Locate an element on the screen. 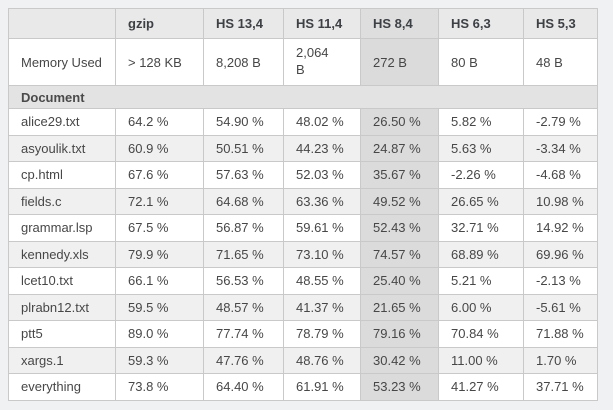 This screenshot has width=613, height=410. value-cell-asyoulik-txt-gzip: 60.9 % is located at coordinates (159, 148).